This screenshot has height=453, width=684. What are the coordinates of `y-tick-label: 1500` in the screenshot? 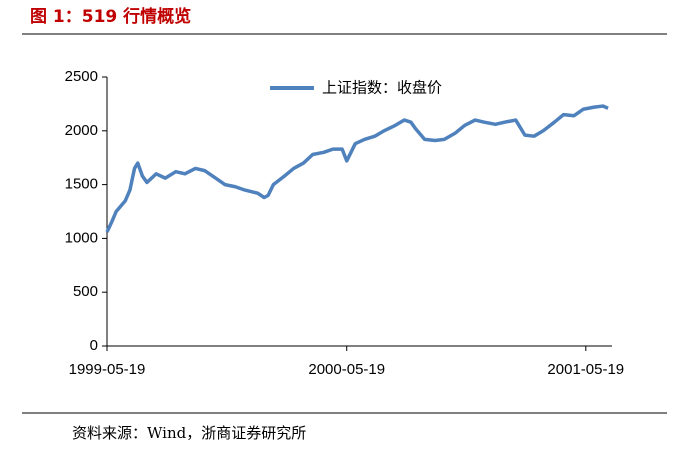 It's located at (81, 184).